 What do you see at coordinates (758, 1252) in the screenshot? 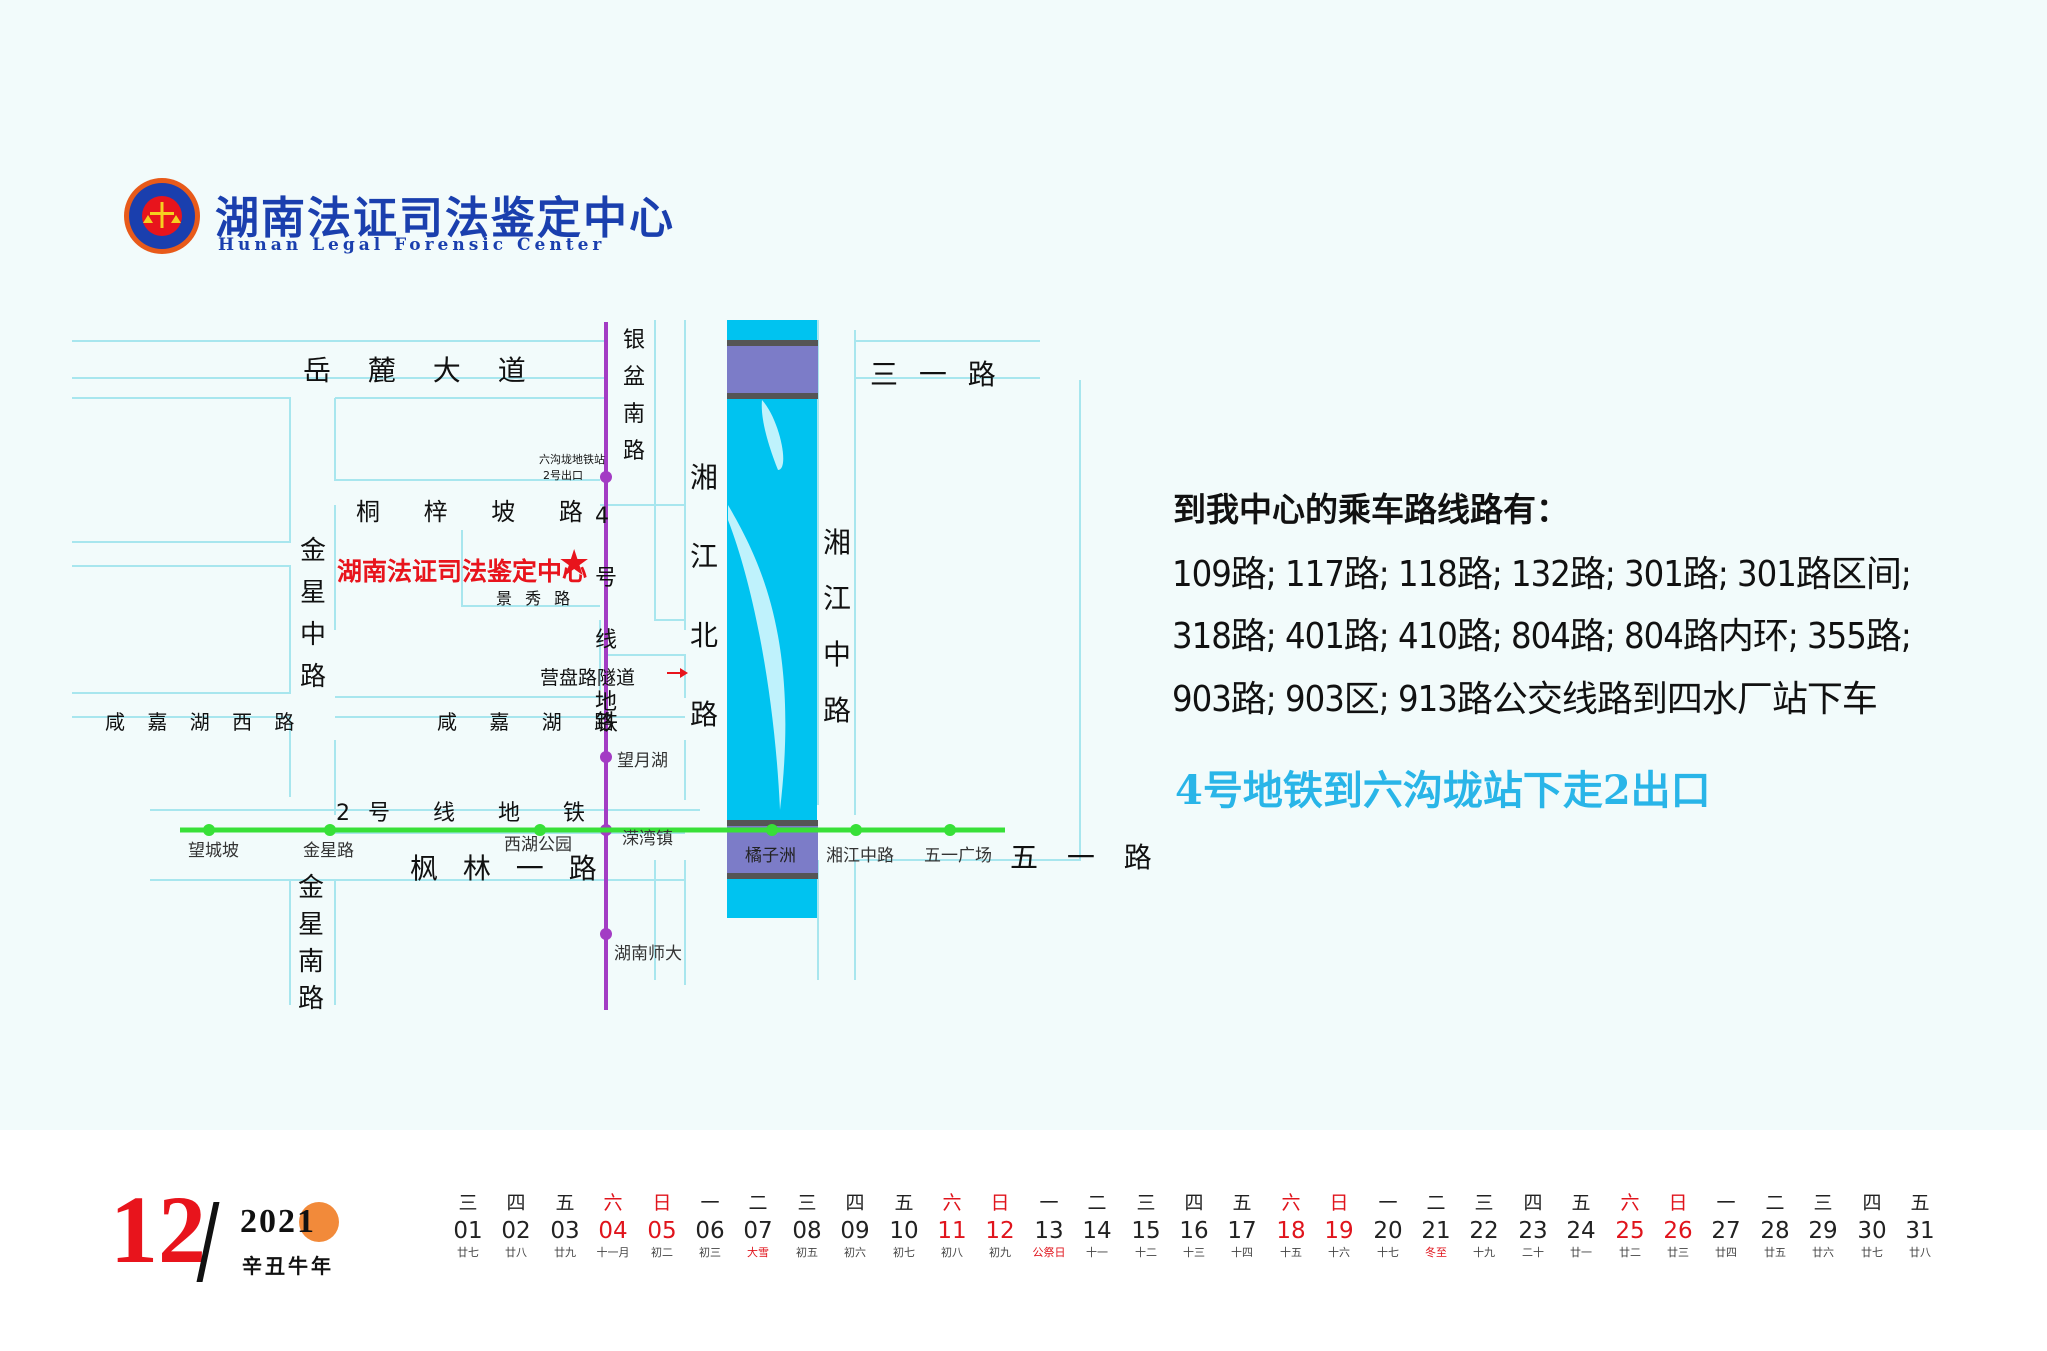
I see `calendar-lunar: 大雪` at bounding box center [758, 1252].